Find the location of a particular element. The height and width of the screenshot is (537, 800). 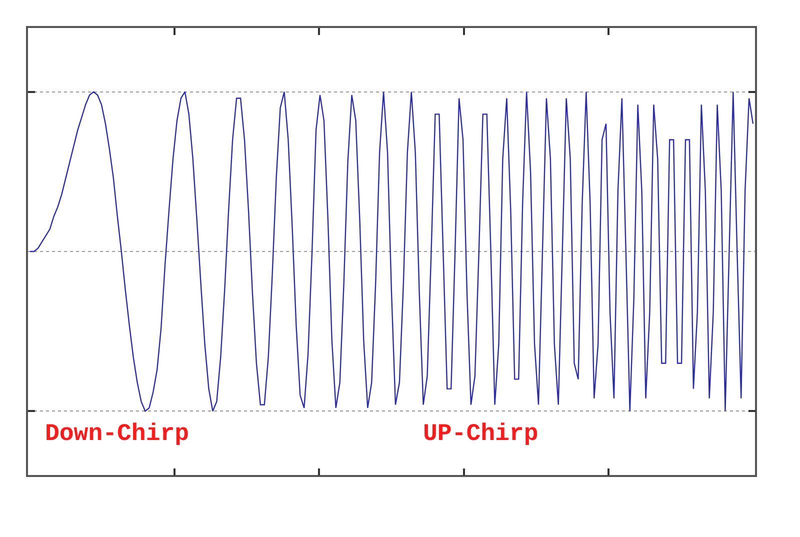

text: Down-Chirp is located at coordinates (117, 434).